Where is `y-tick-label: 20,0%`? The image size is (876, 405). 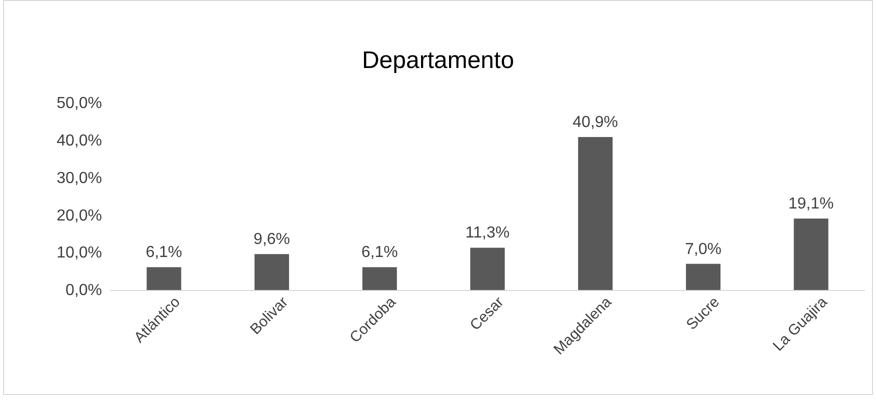
y-tick-label: 20,0% is located at coordinates (79, 215).